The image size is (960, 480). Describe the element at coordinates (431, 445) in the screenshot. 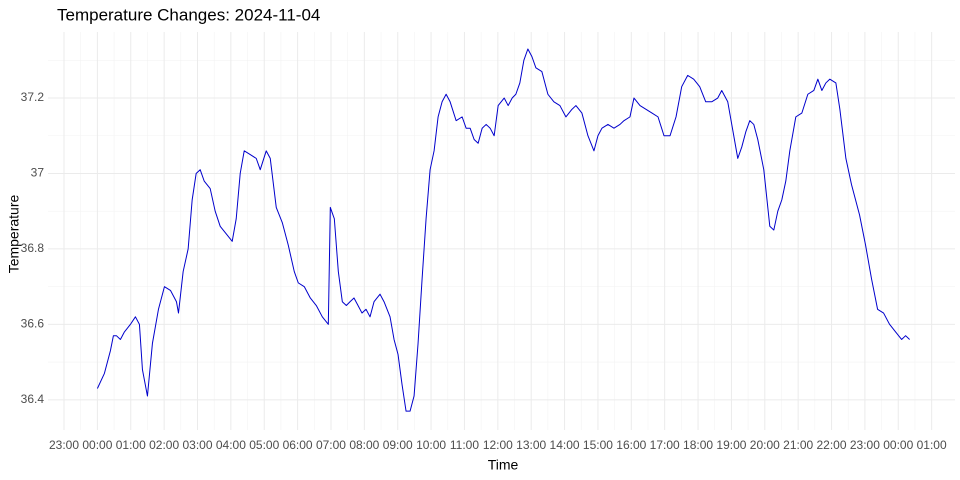

I see `x-tick-label: 10:00` at that location.